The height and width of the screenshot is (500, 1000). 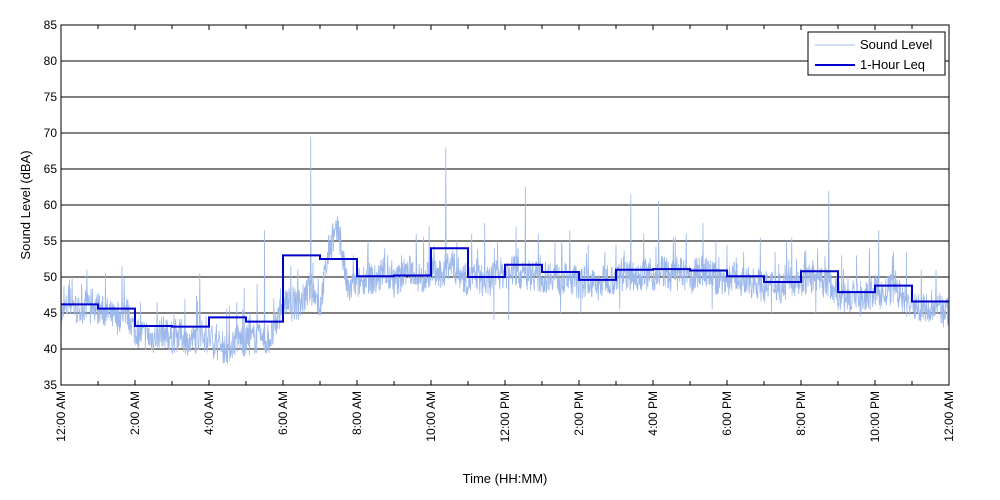 I want to click on y-tick-label: 50, so click(x=51, y=277).